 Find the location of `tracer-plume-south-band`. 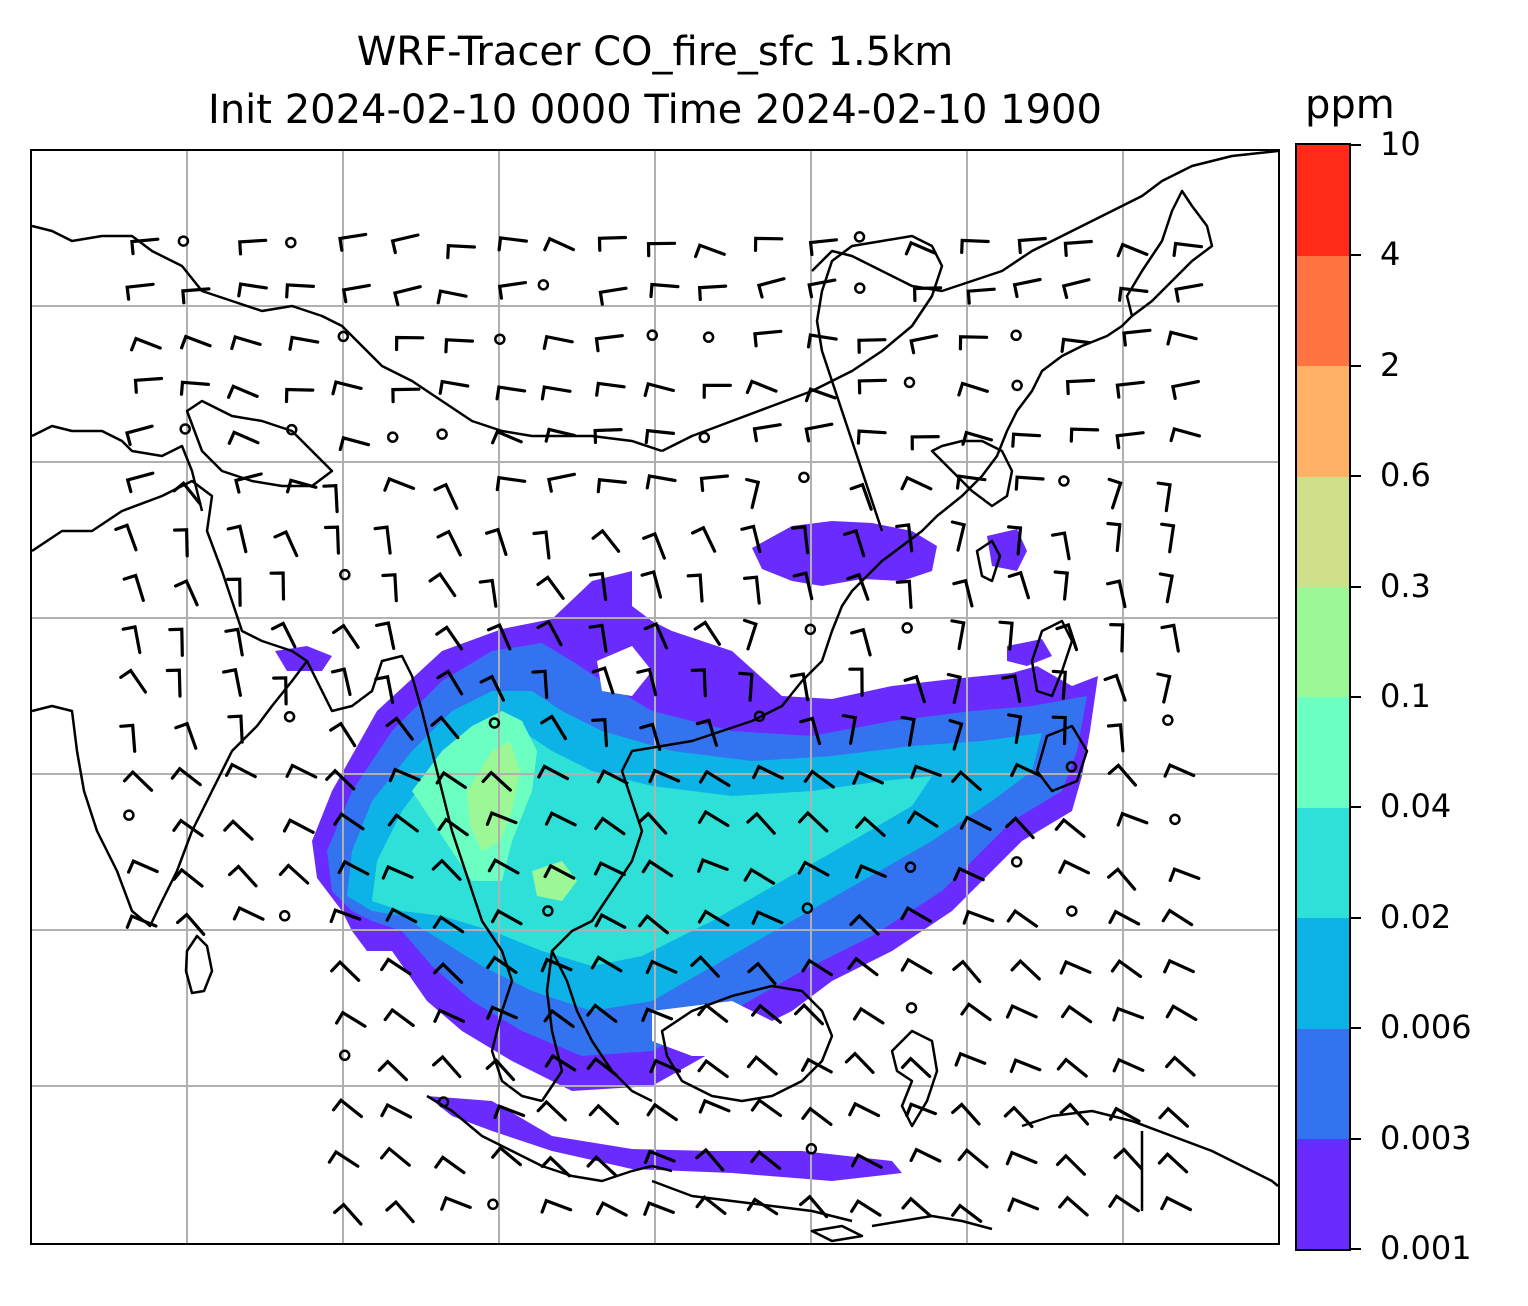

tracer-plume-south-band is located at coordinates (664, 1138).